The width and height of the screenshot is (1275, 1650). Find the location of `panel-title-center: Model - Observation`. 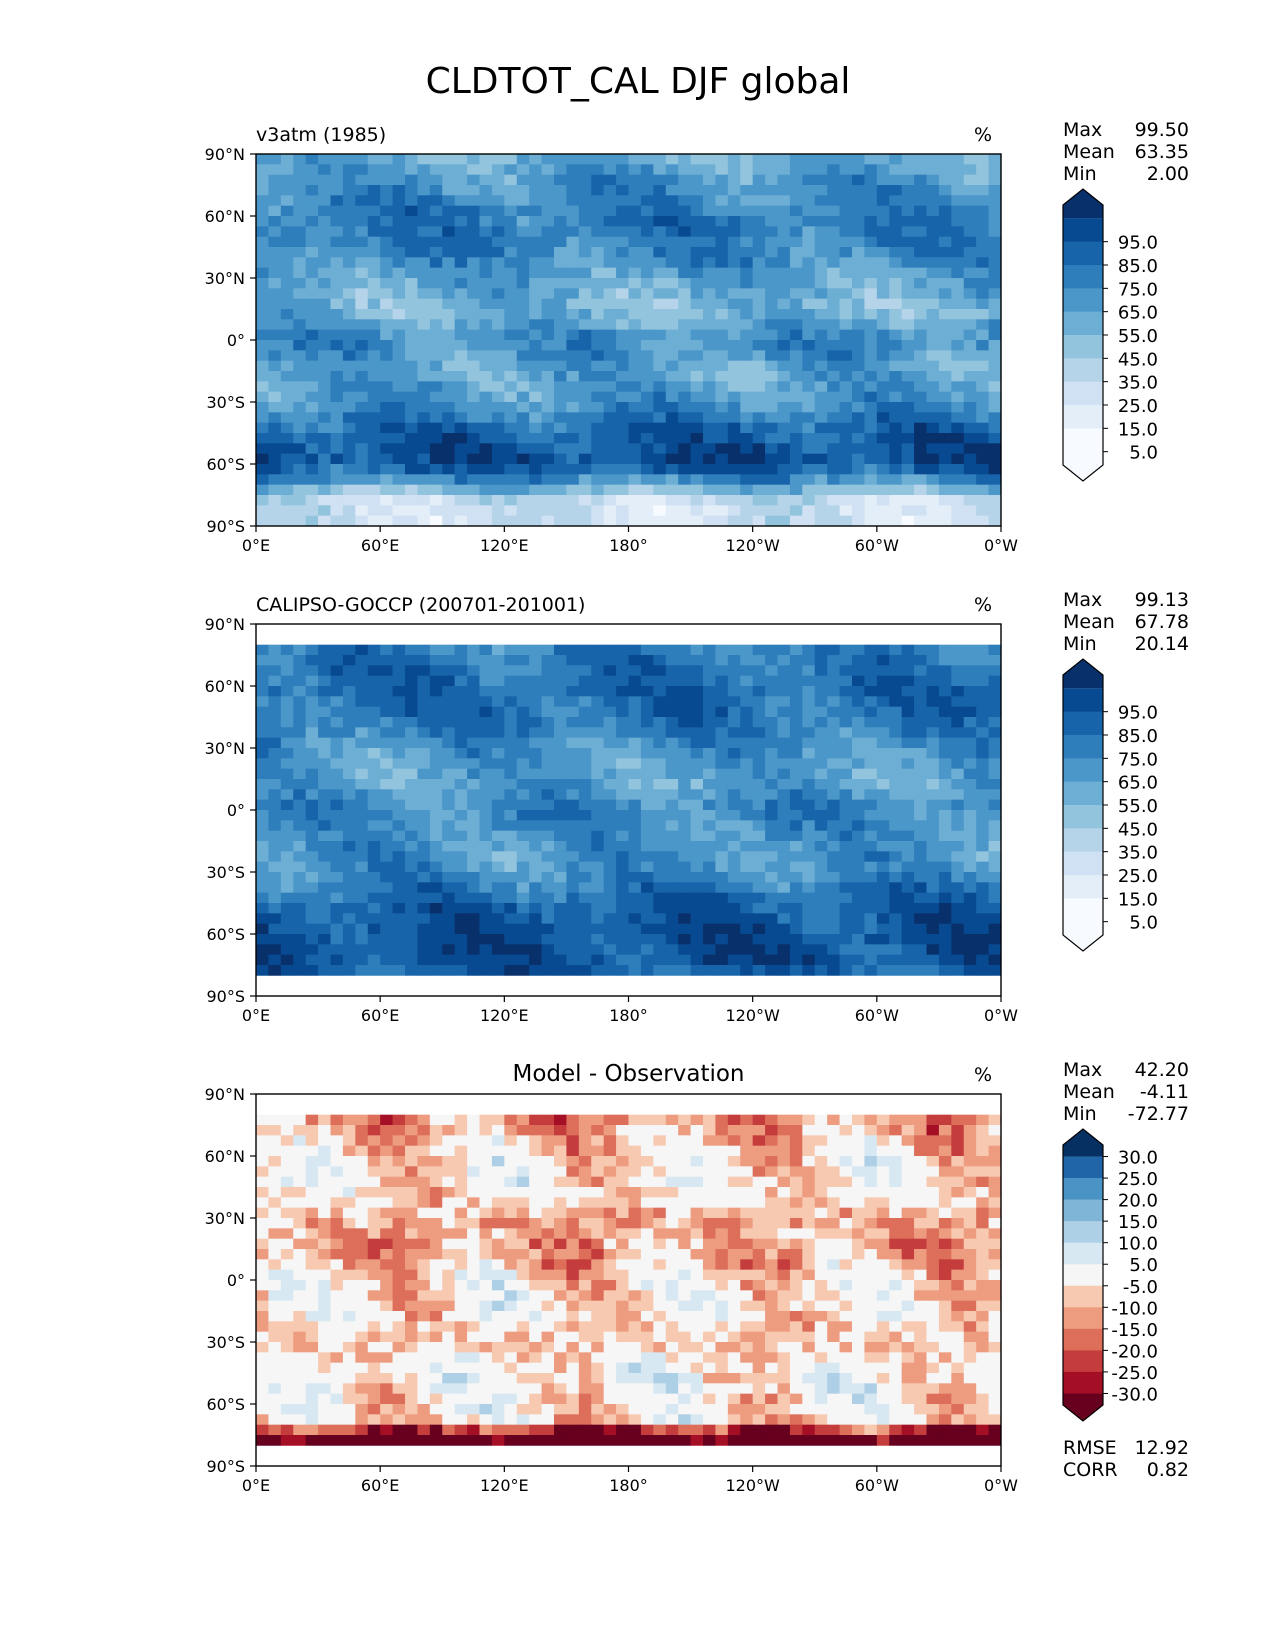

panel-title-center: Model - Observation is located at coordinates (628, 1074).